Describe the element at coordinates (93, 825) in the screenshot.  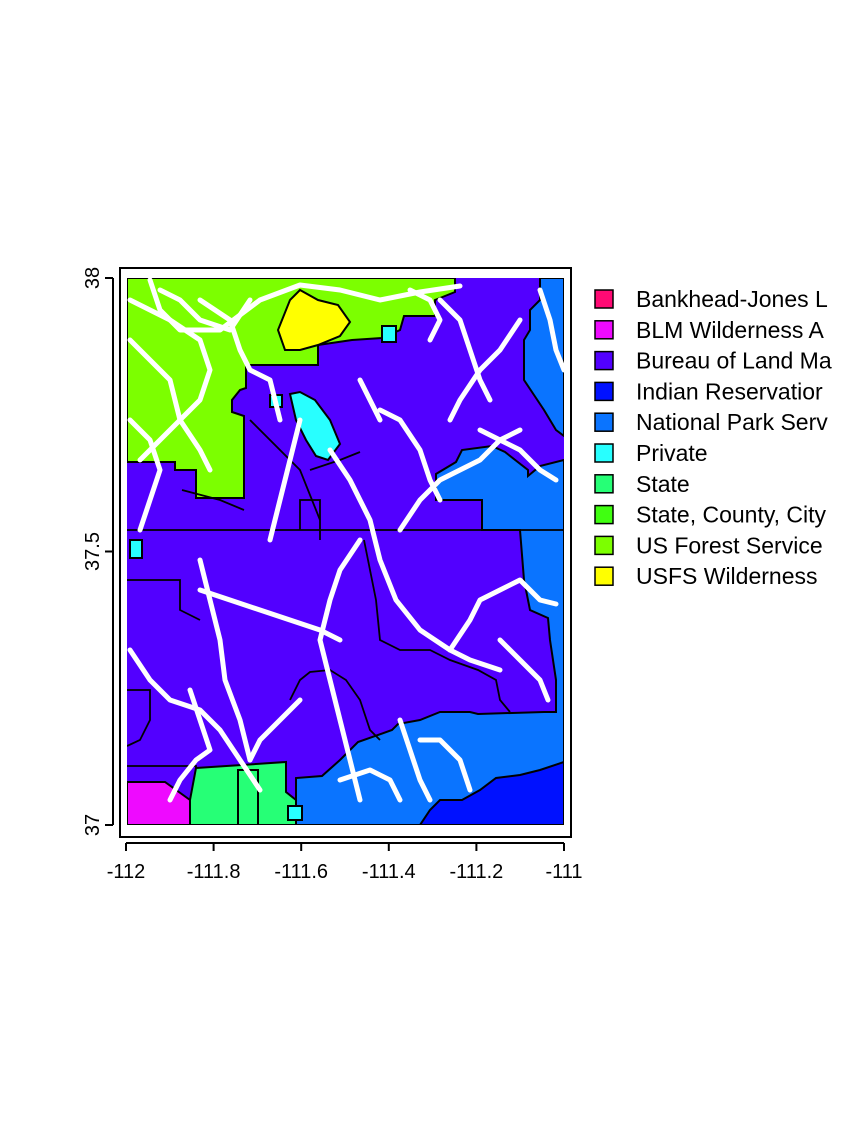
I see `y-tick-label: 37` at that location.